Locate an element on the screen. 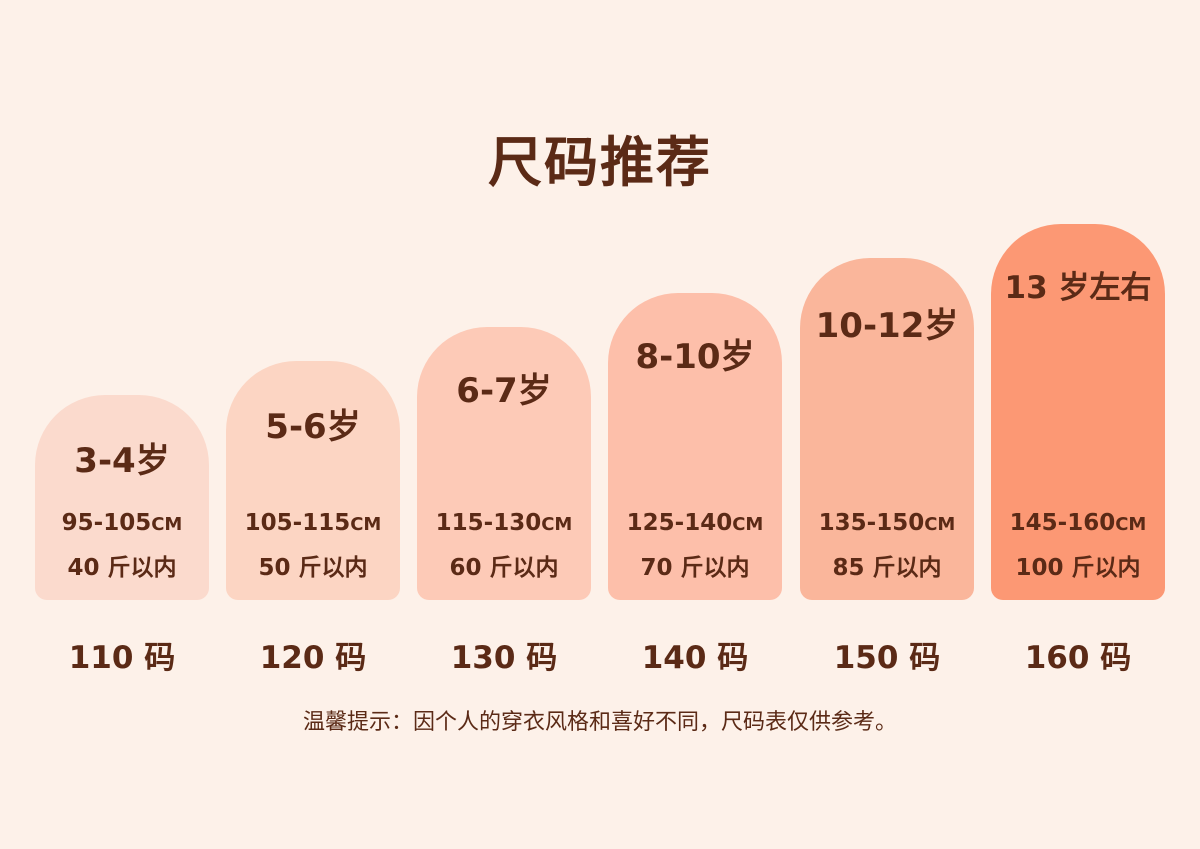  height-value: 115-130 is located at coordinates (488, 523).